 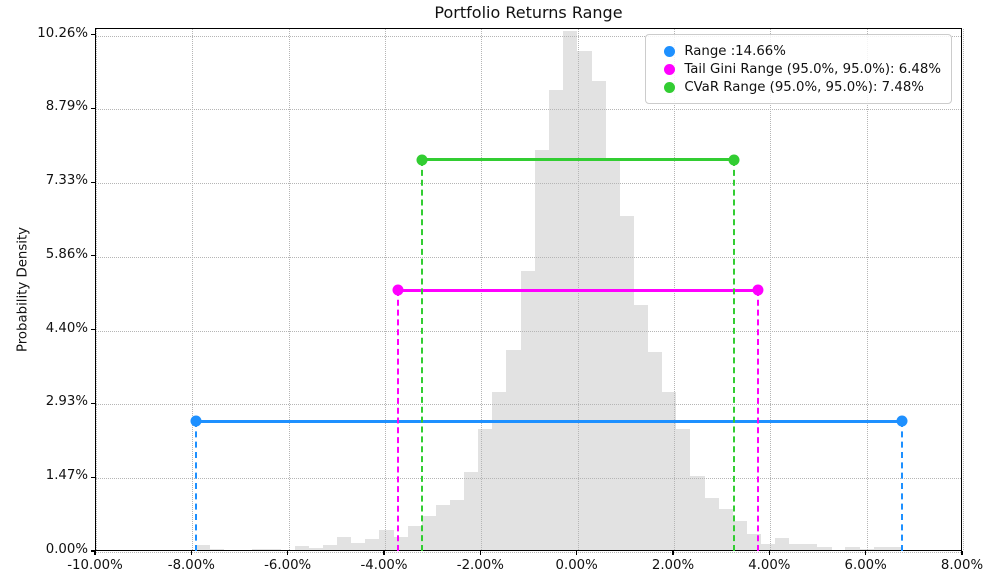 What do you see at coordinates (797, 87) in the screenshot?
I see `legend-item-cvar: CVaR Range (95.0%, 95.0%): 7.48%` at bounding box center [797, 87].